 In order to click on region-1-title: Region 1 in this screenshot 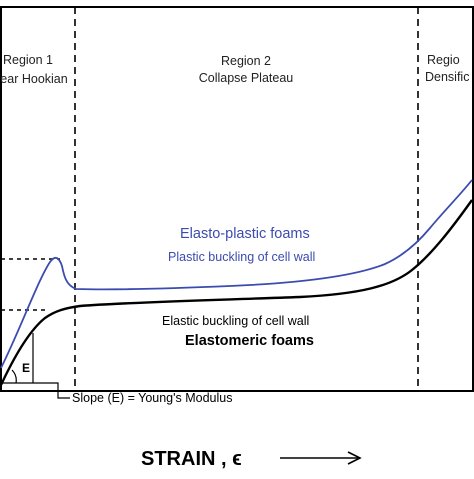, I will do `click(28, 60)`.